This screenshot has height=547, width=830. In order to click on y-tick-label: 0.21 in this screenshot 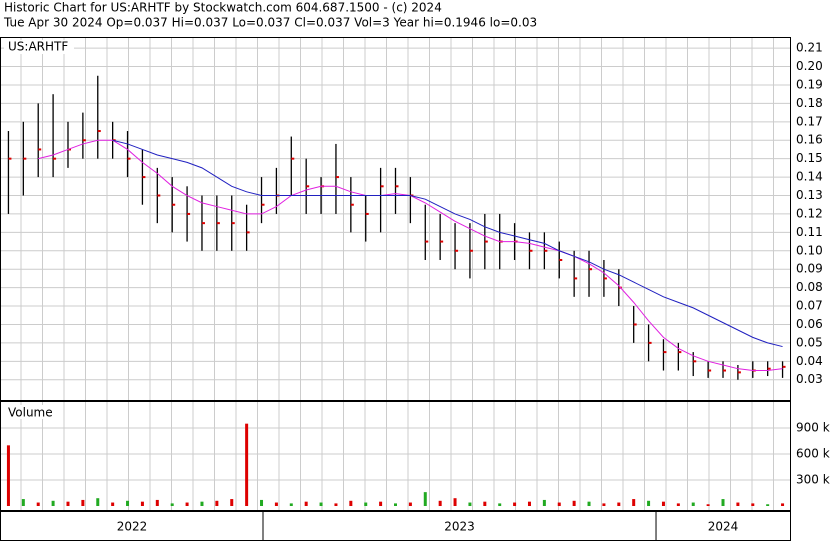, I will do `click(809, 48)`.